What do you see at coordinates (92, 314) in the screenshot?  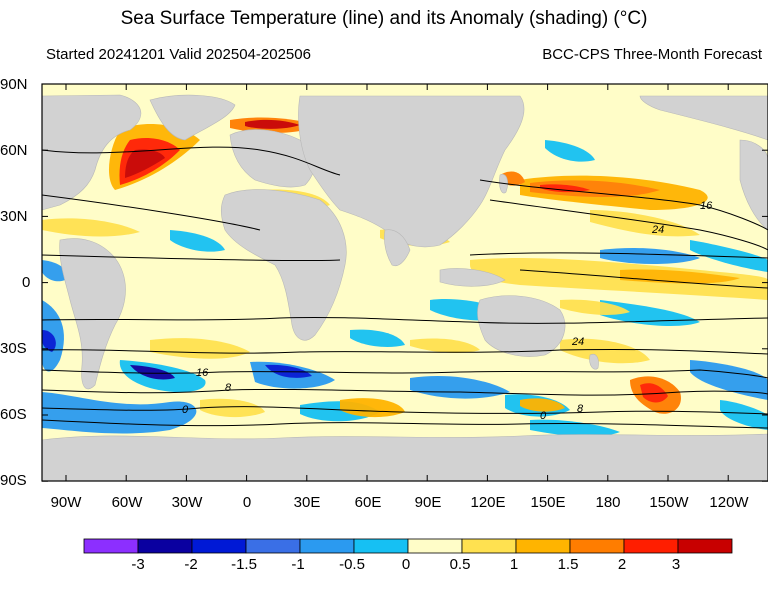 I see `landmass-south-america` at bounding box center [92, 314].